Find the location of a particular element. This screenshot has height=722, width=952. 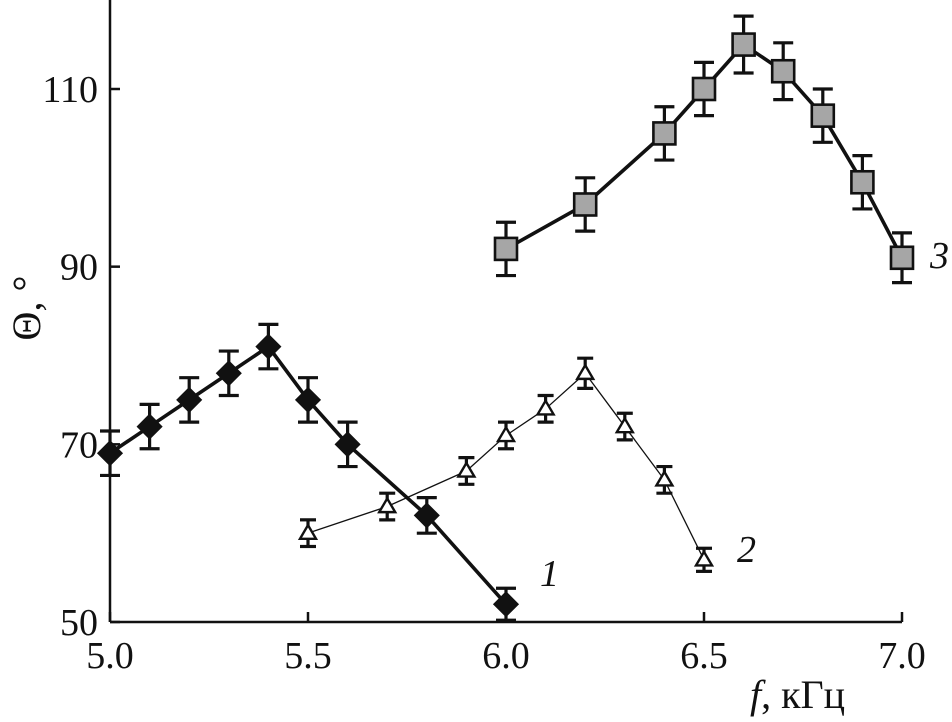

series-label-3: 3 is located at coordinates (939, 256).